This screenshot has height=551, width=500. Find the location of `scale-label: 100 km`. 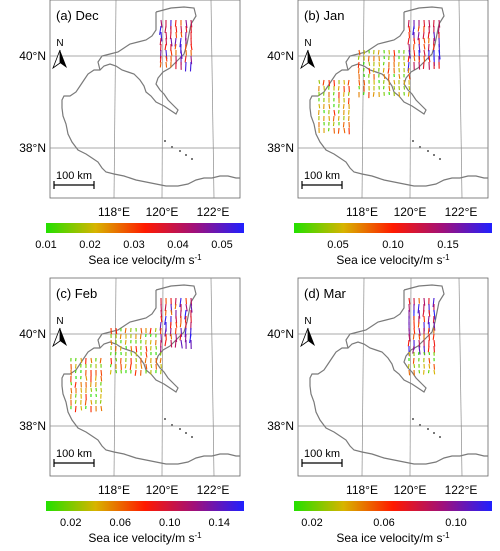

scale-label: 100 km is located at coordinates (74, 176).